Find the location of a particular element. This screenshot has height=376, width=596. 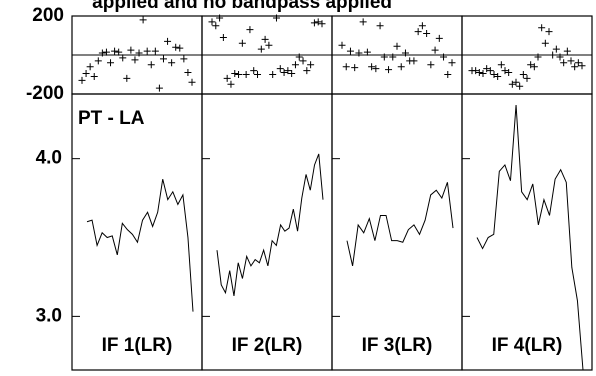

y-tick-label: -200 is located at coordinates (45, 93).